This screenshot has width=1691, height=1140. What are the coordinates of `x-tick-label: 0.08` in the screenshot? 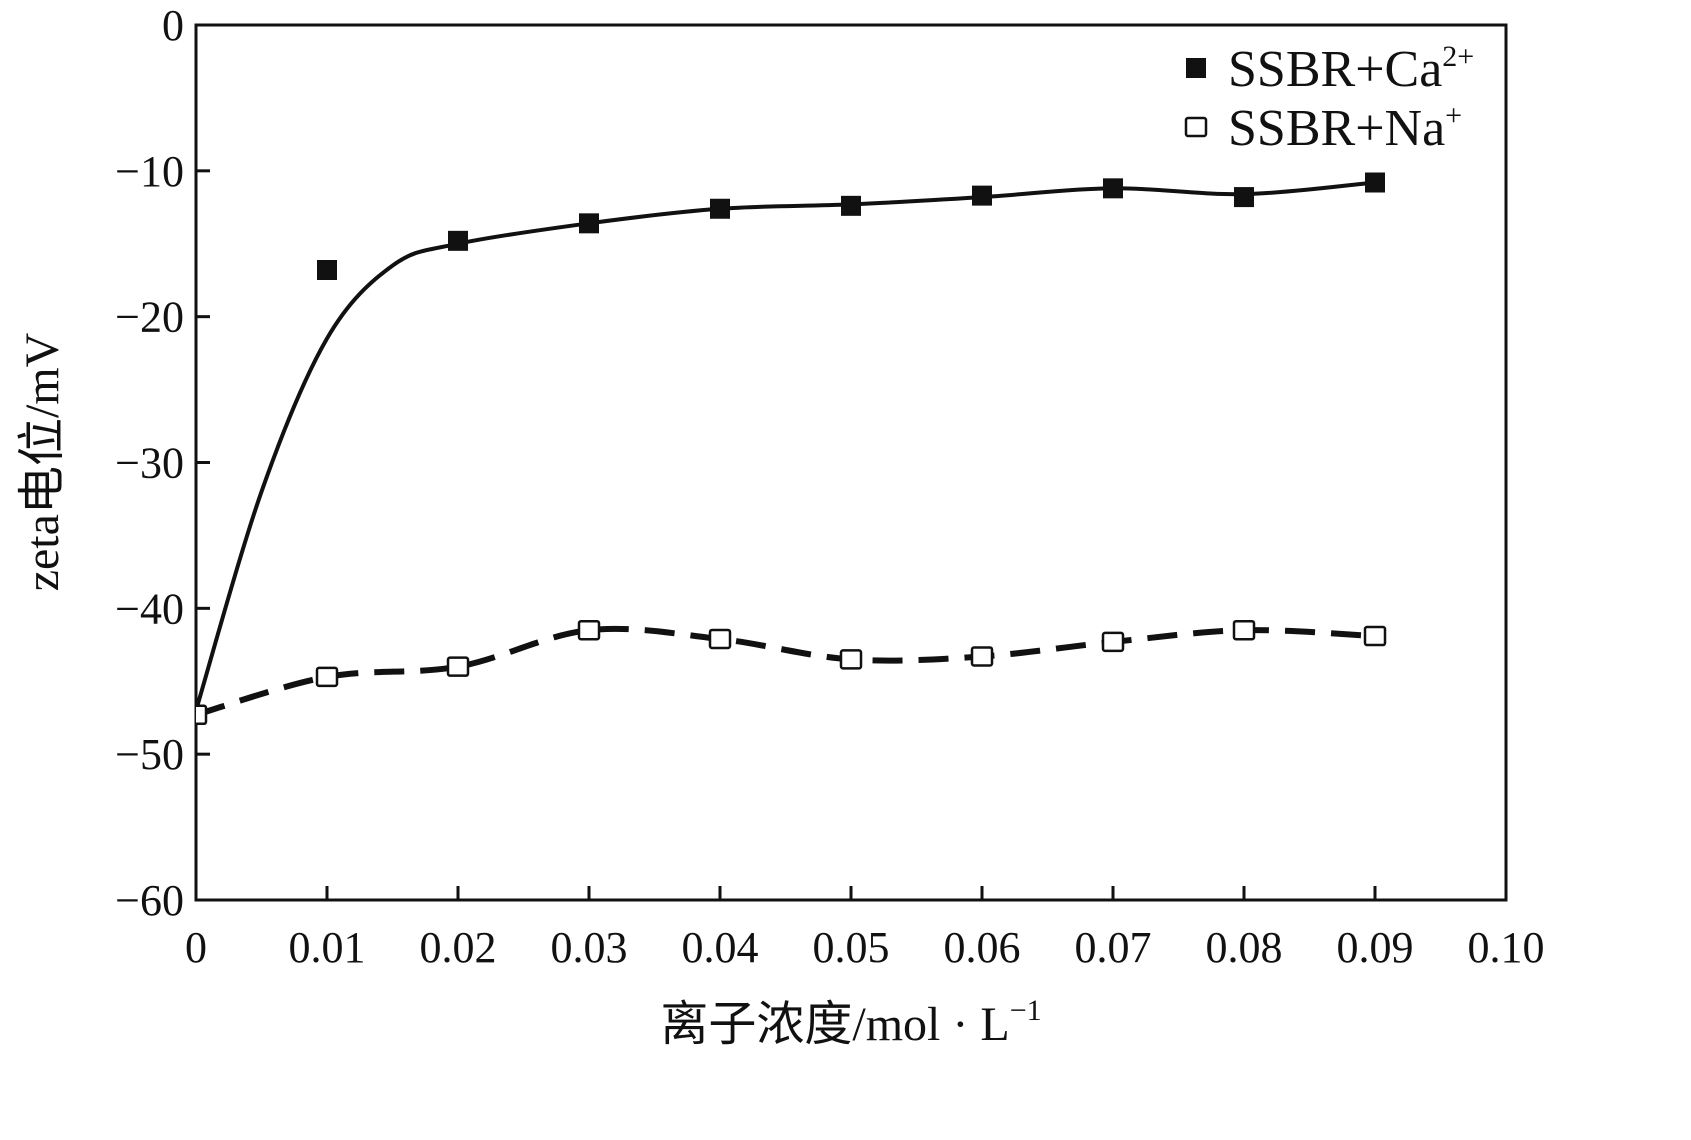 It's located at (1244, 947).